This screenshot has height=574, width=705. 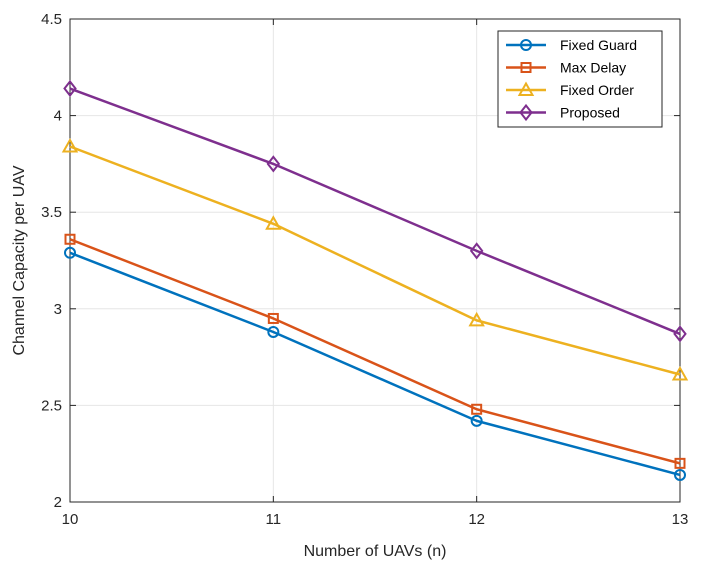 What do you see at coordinates (526, 112) in the screenshot?
I see `legend-marker-proposed` at bounding box center [526, 112].